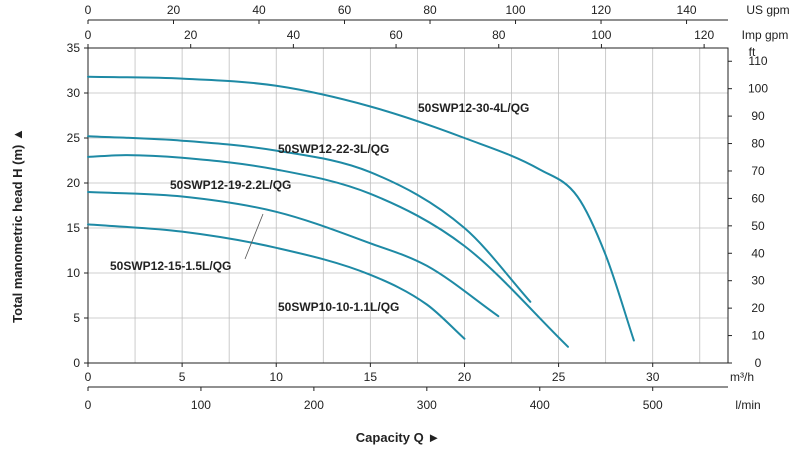 This screenshot has height=458, width=800. What do you see at coordinates (473, 108) in the screenshot?
I see `curve-label: 50SWP12-30-4L/QG` at bounding box center [473, 108].